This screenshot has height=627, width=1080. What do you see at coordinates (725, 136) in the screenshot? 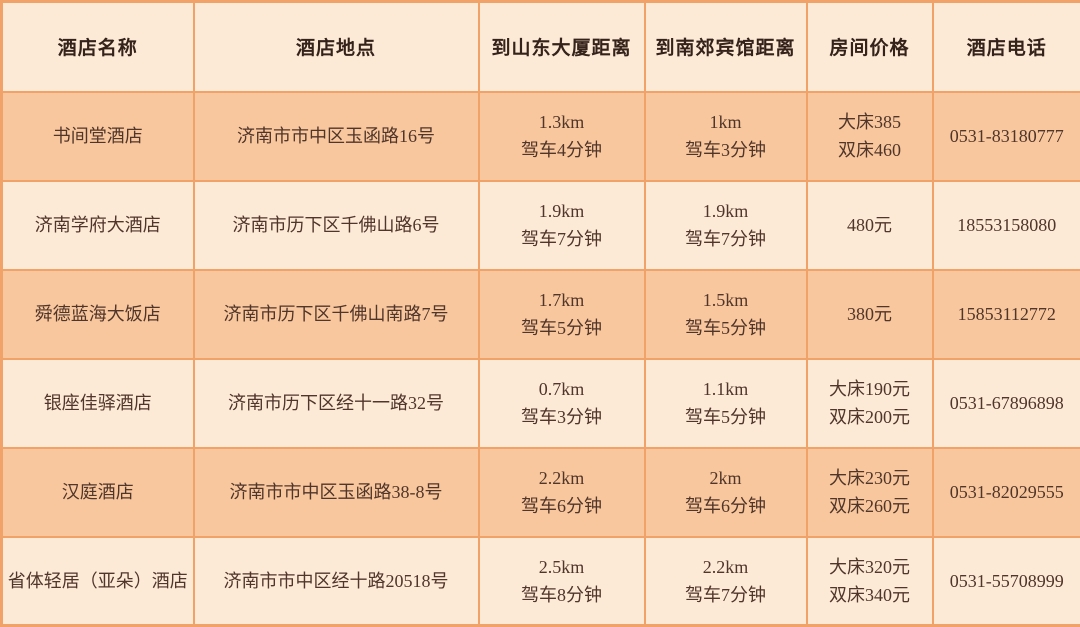
I see `cell-dist_nanjiao: 1km 驾车3分钟` at bounding box center [725, 136].